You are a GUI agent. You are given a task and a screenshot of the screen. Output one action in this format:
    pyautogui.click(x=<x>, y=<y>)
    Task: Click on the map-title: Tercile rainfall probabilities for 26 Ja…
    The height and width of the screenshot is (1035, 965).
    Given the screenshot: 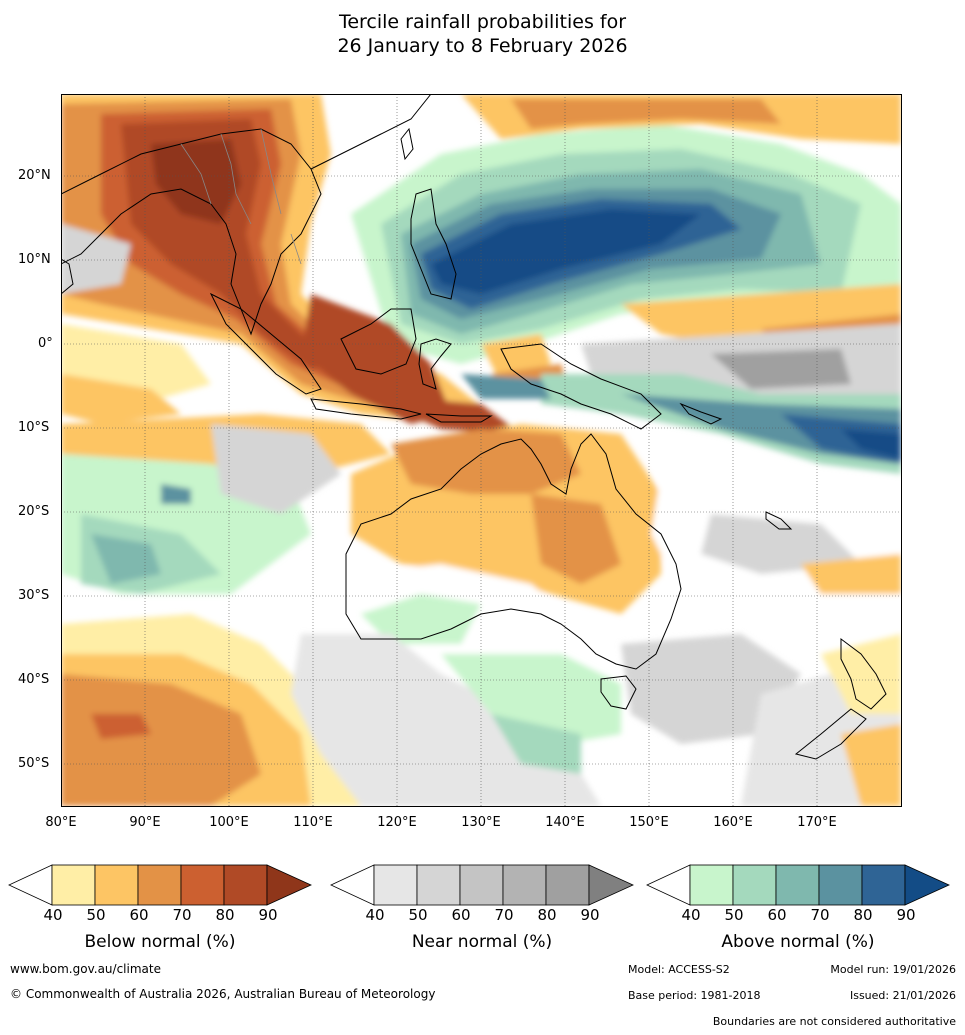 What is the action you would take?
    pyautogui.click(x=482, y=34)
    